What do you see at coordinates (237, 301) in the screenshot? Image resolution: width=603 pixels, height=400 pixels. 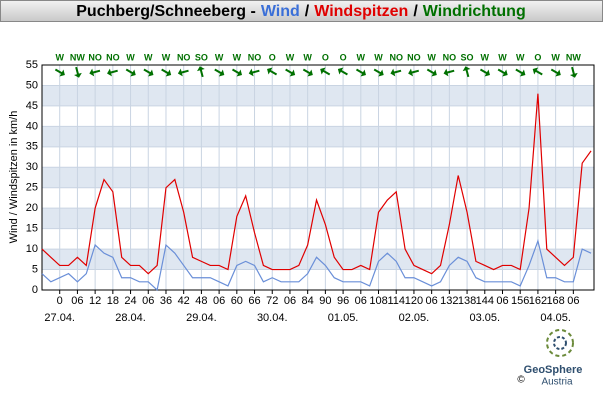 I see `x-tick-label: 60` at bounding box center [237, 301].